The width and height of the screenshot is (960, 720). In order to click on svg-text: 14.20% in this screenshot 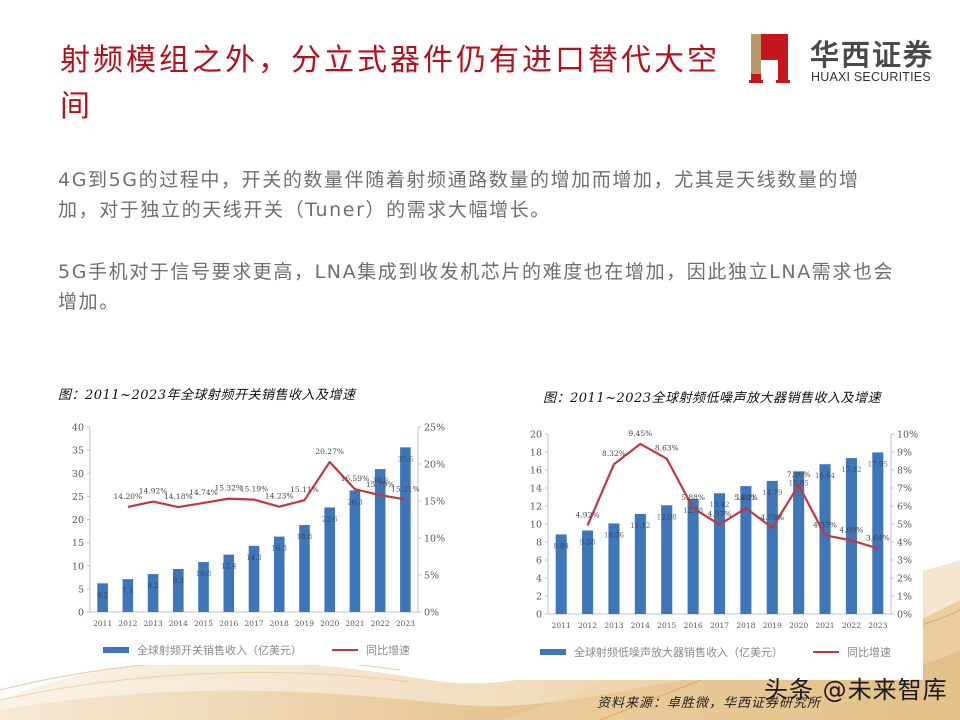, I will do `click(128, 496)`.